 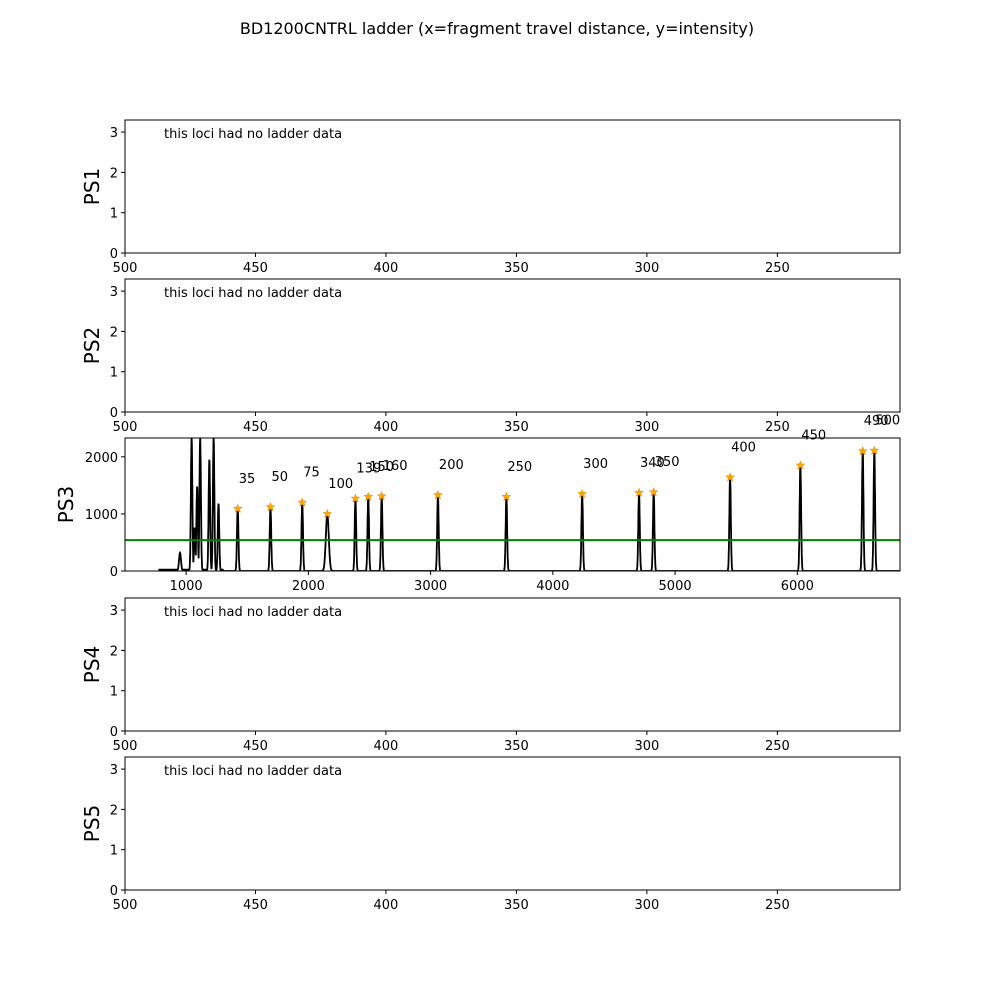 I want to click on y-axis-label: PS4, so click(x=92, y=664).